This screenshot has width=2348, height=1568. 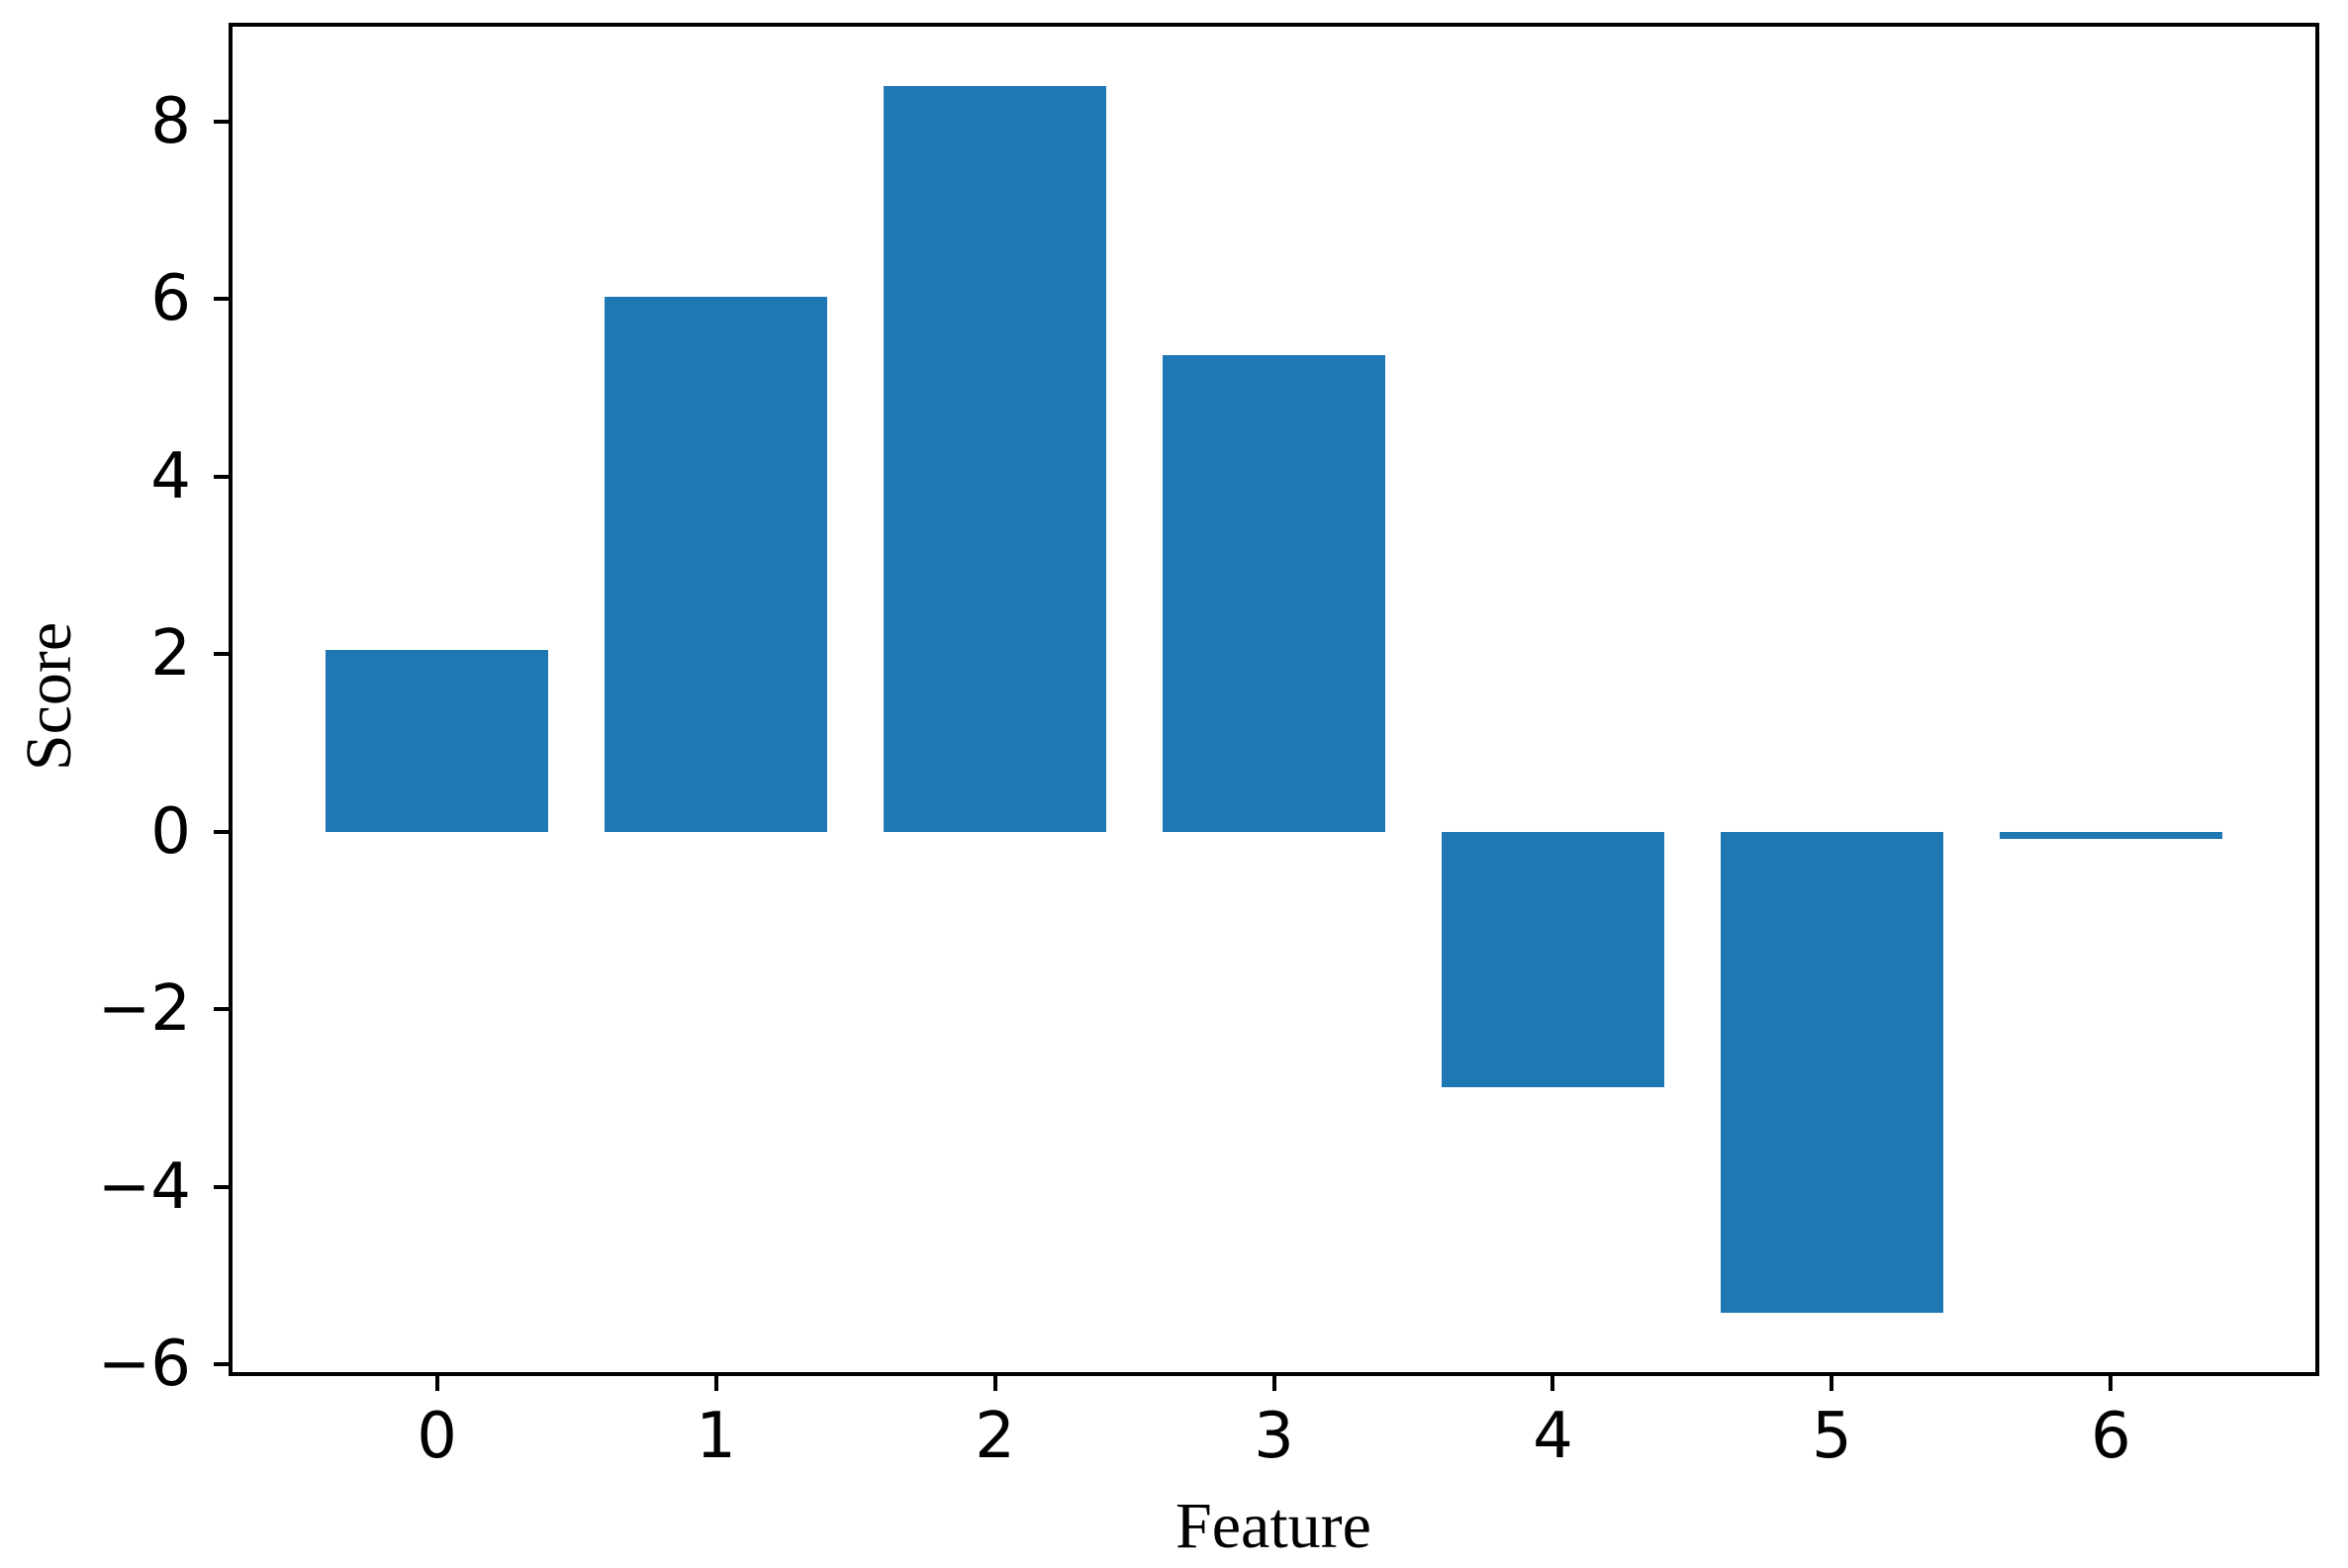 I want to click on y-tick-label-4: 4, so click(x=171, y=476).